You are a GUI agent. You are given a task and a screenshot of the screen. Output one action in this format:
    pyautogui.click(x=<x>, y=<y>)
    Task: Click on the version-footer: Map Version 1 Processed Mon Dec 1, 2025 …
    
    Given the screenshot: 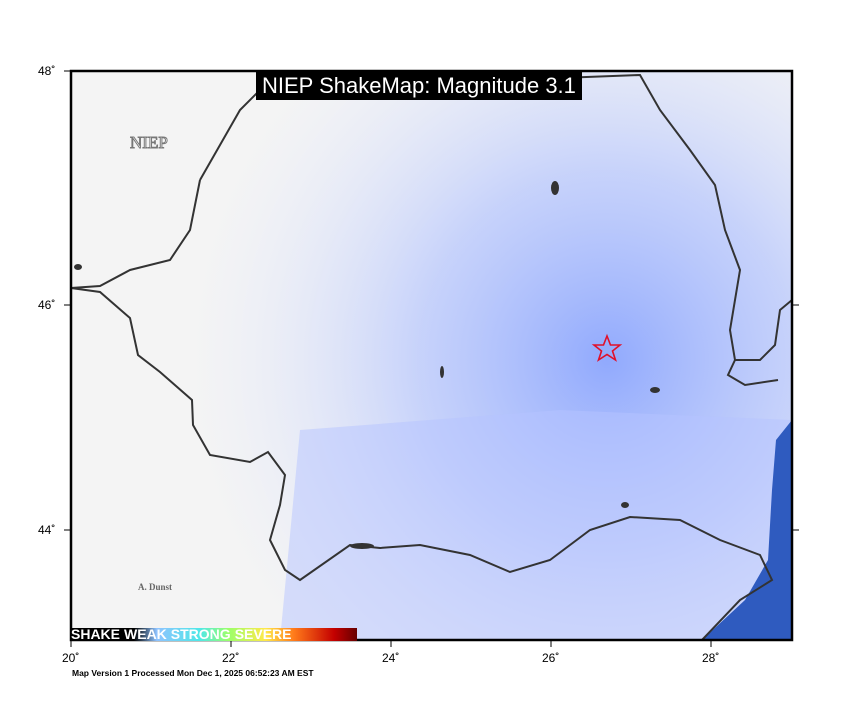 What is the action you would take?
    pyautogui.click(x=193, y=673)
    